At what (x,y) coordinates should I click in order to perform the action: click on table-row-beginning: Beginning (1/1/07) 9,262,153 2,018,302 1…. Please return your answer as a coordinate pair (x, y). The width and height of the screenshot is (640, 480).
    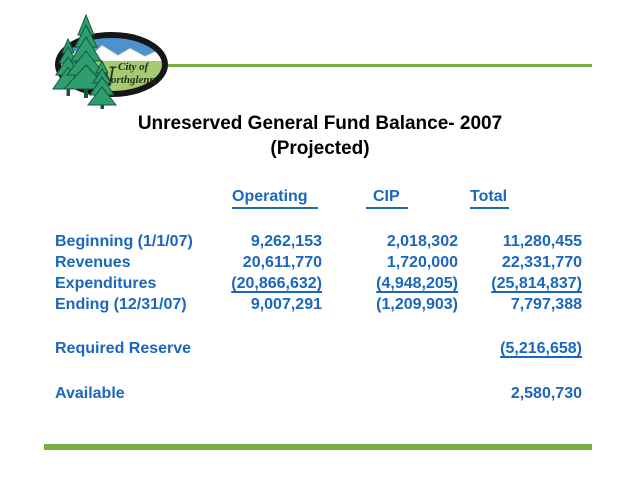
    Looking at the image, I should click on (318, 241).